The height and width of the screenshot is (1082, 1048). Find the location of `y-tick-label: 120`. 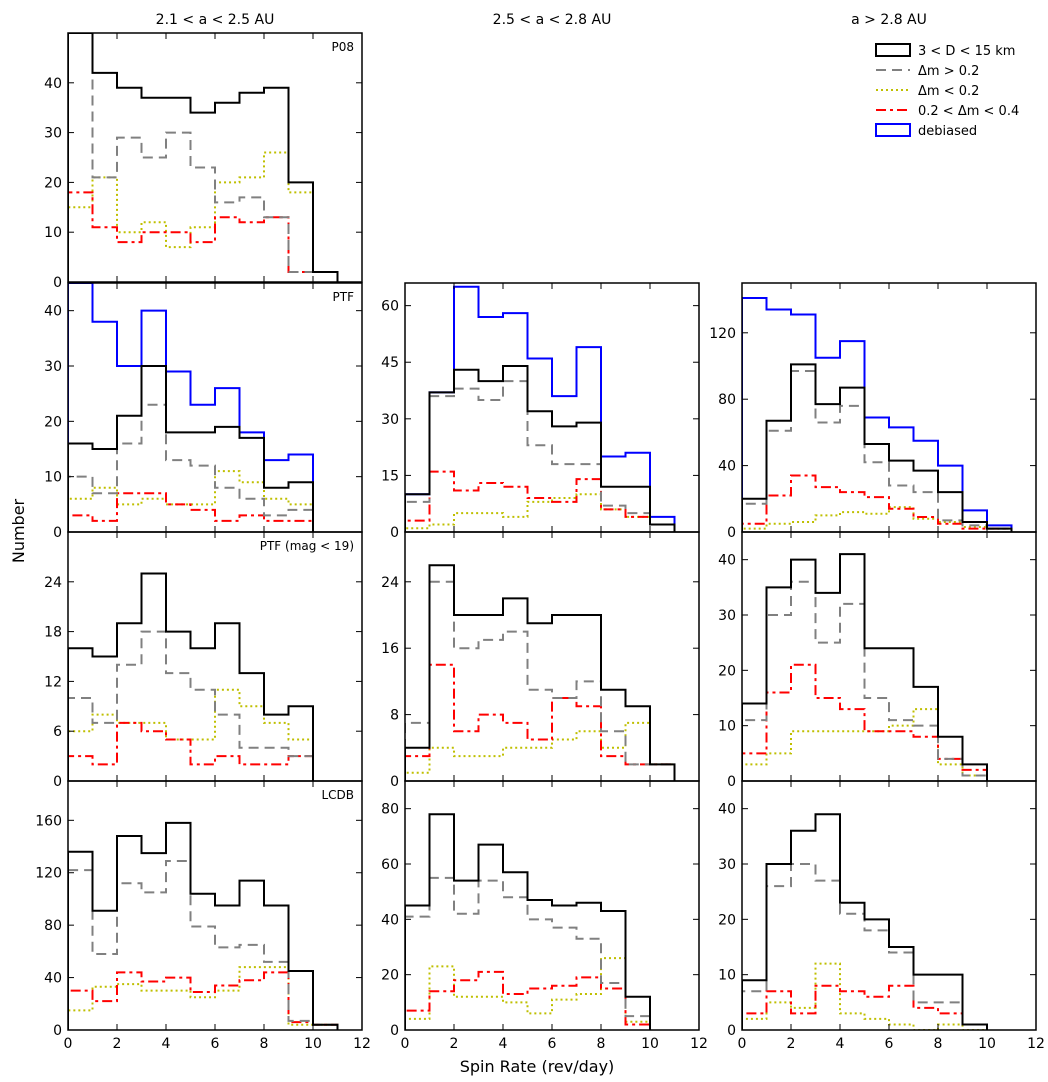

y-tick-label: 120 is located at coordinates (48, 874).